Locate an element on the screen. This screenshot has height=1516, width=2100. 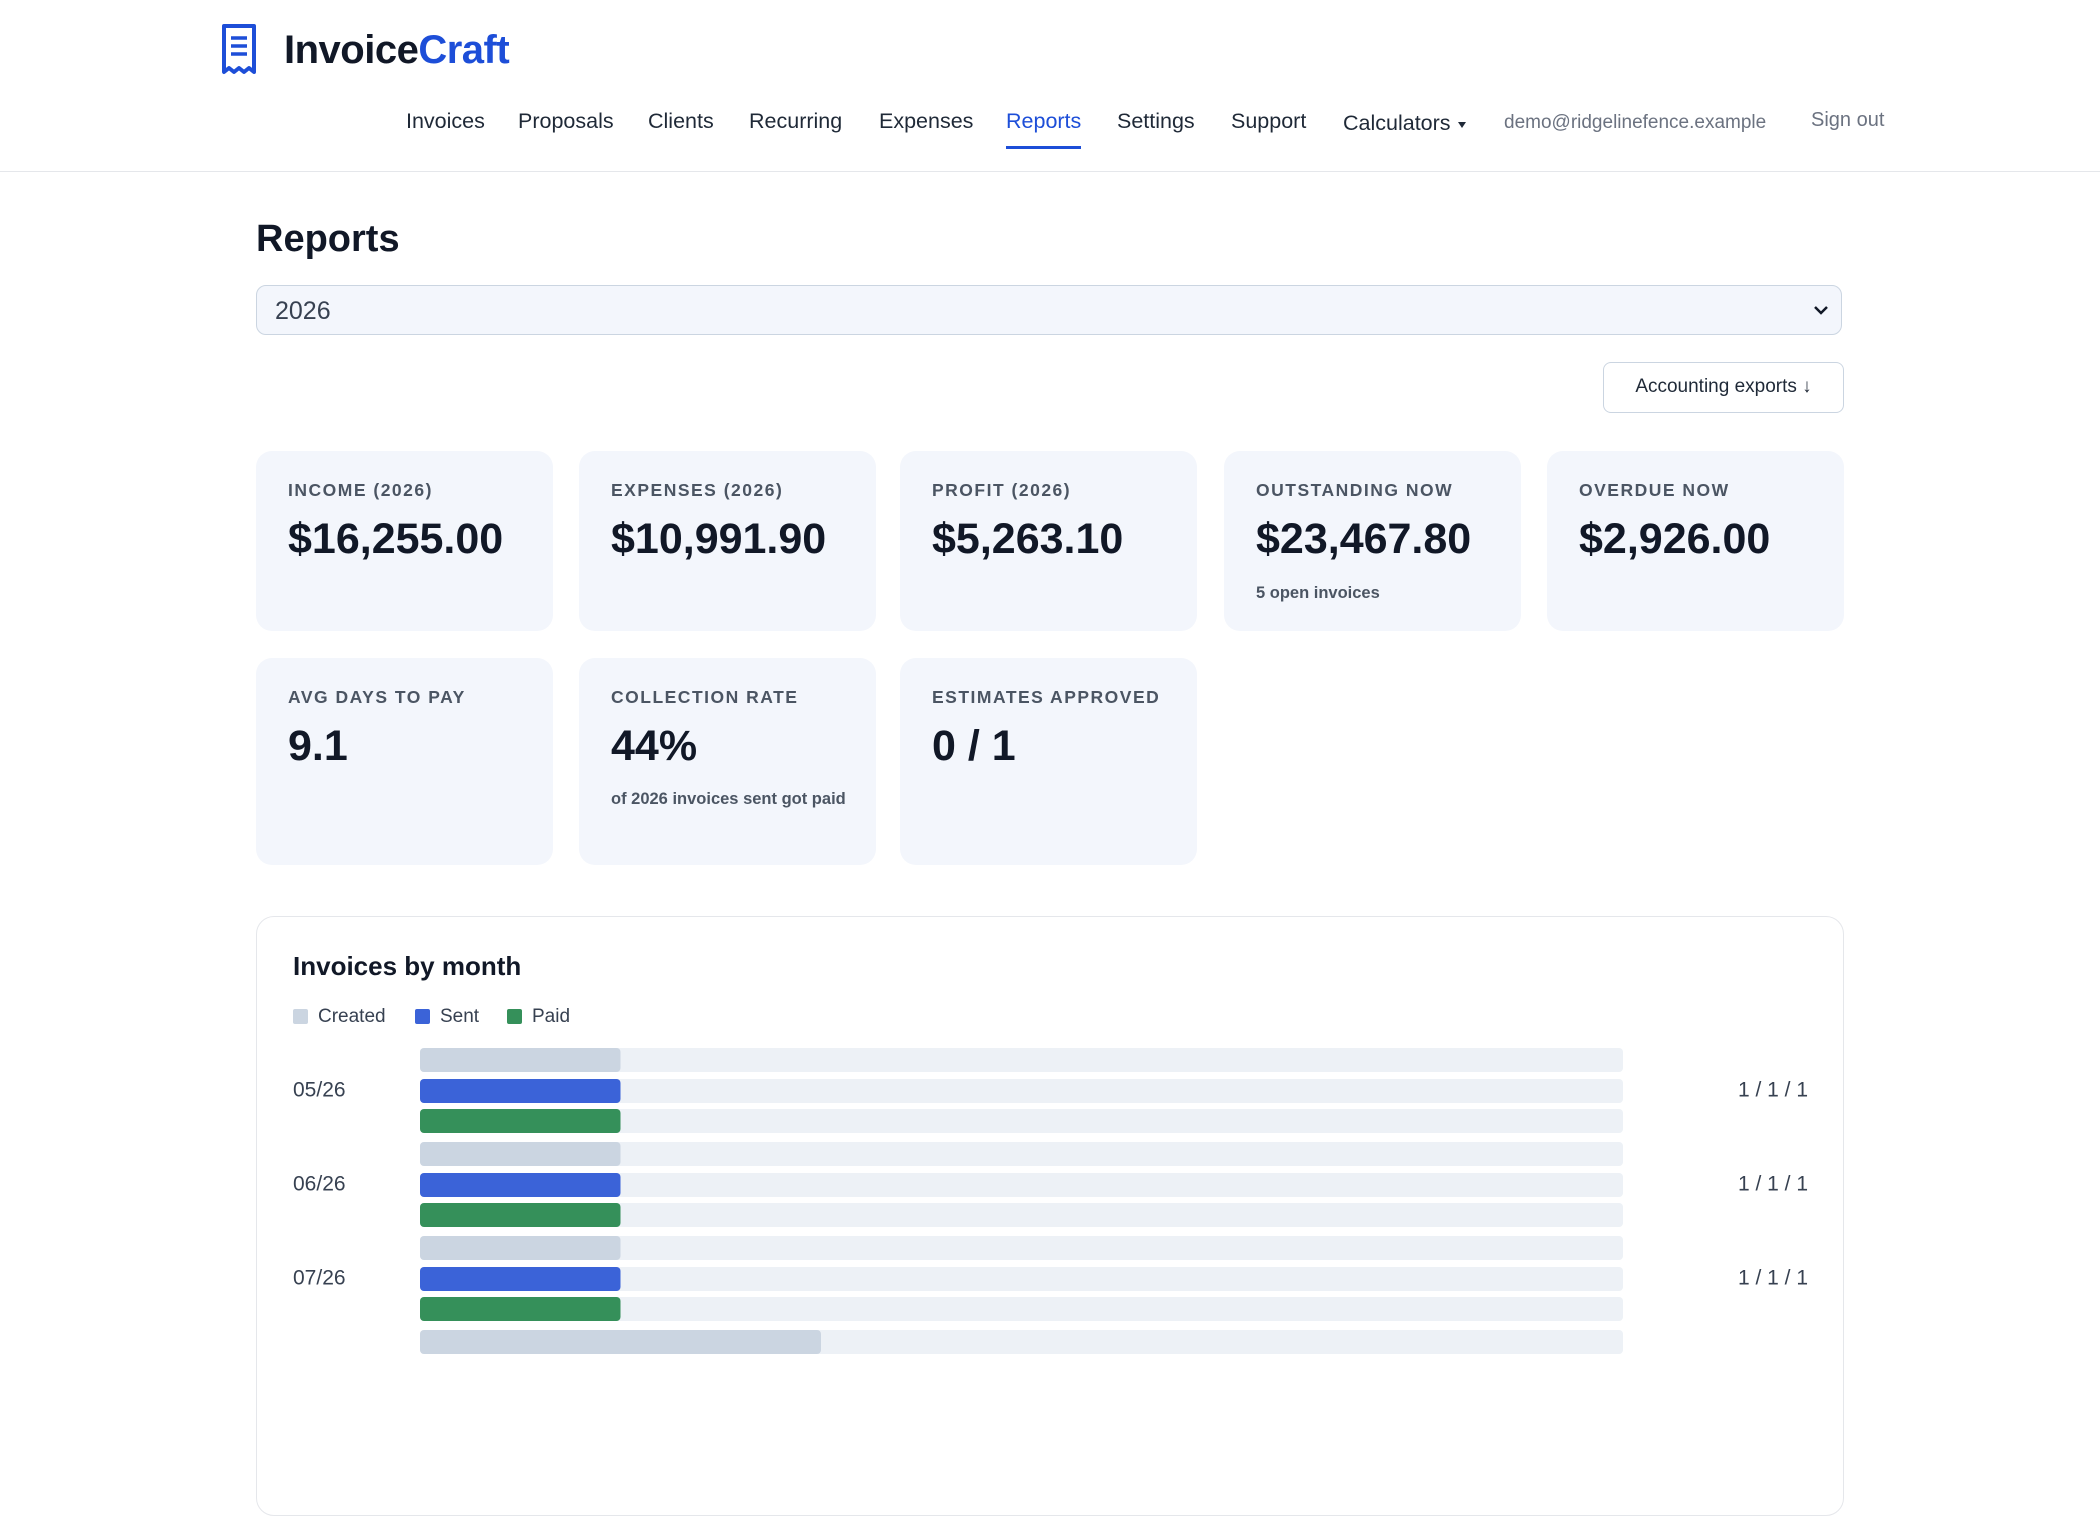
page-title: Reports is located at coordinates (328, 239).